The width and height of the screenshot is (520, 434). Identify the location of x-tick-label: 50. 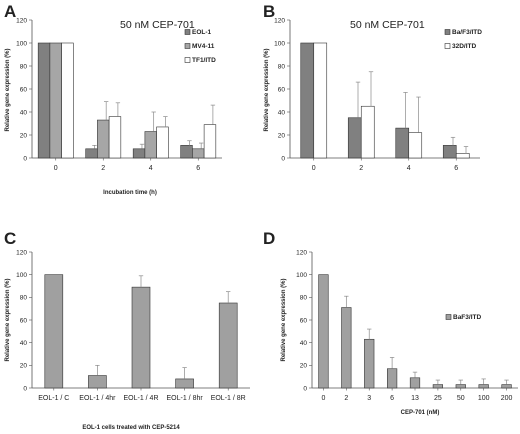
(461, 398).